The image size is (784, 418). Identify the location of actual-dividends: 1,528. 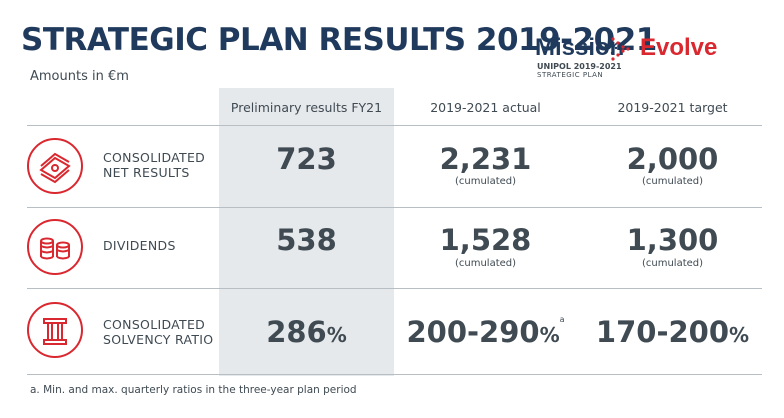
(485, 240).